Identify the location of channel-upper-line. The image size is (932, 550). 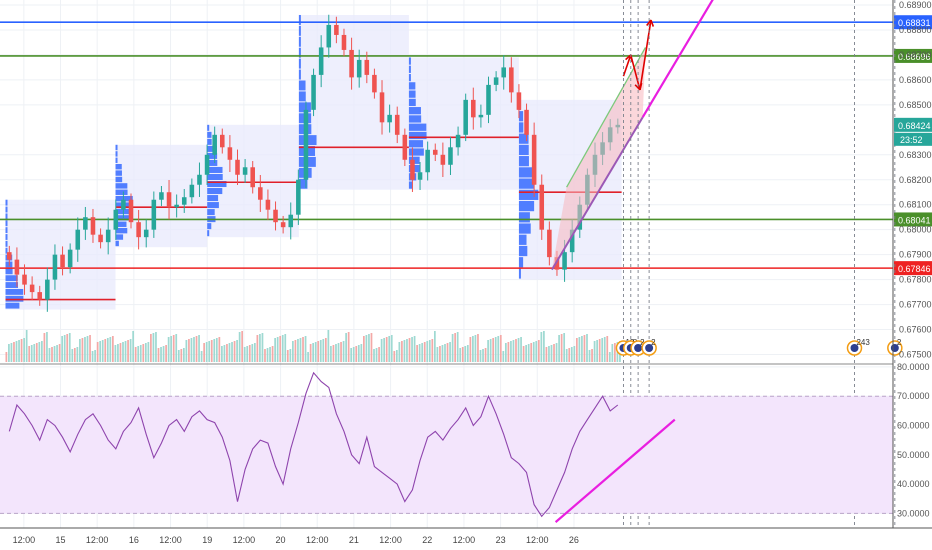
(606, 117).